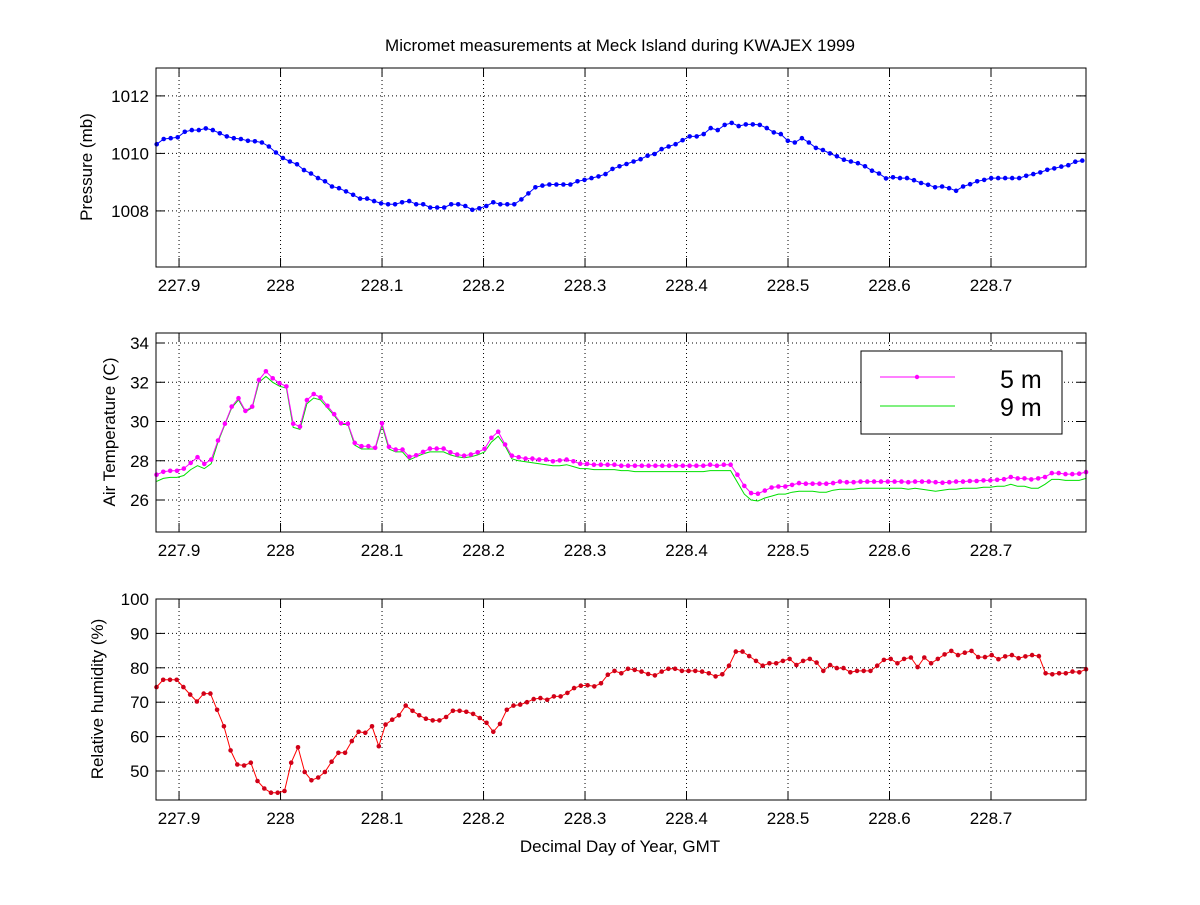 This screenshot has width=1200, height=905. What do you see at coordinates (280, 550) in the screenshot?
I see `x-tick-label: 228` at bounding box center [280, 550].